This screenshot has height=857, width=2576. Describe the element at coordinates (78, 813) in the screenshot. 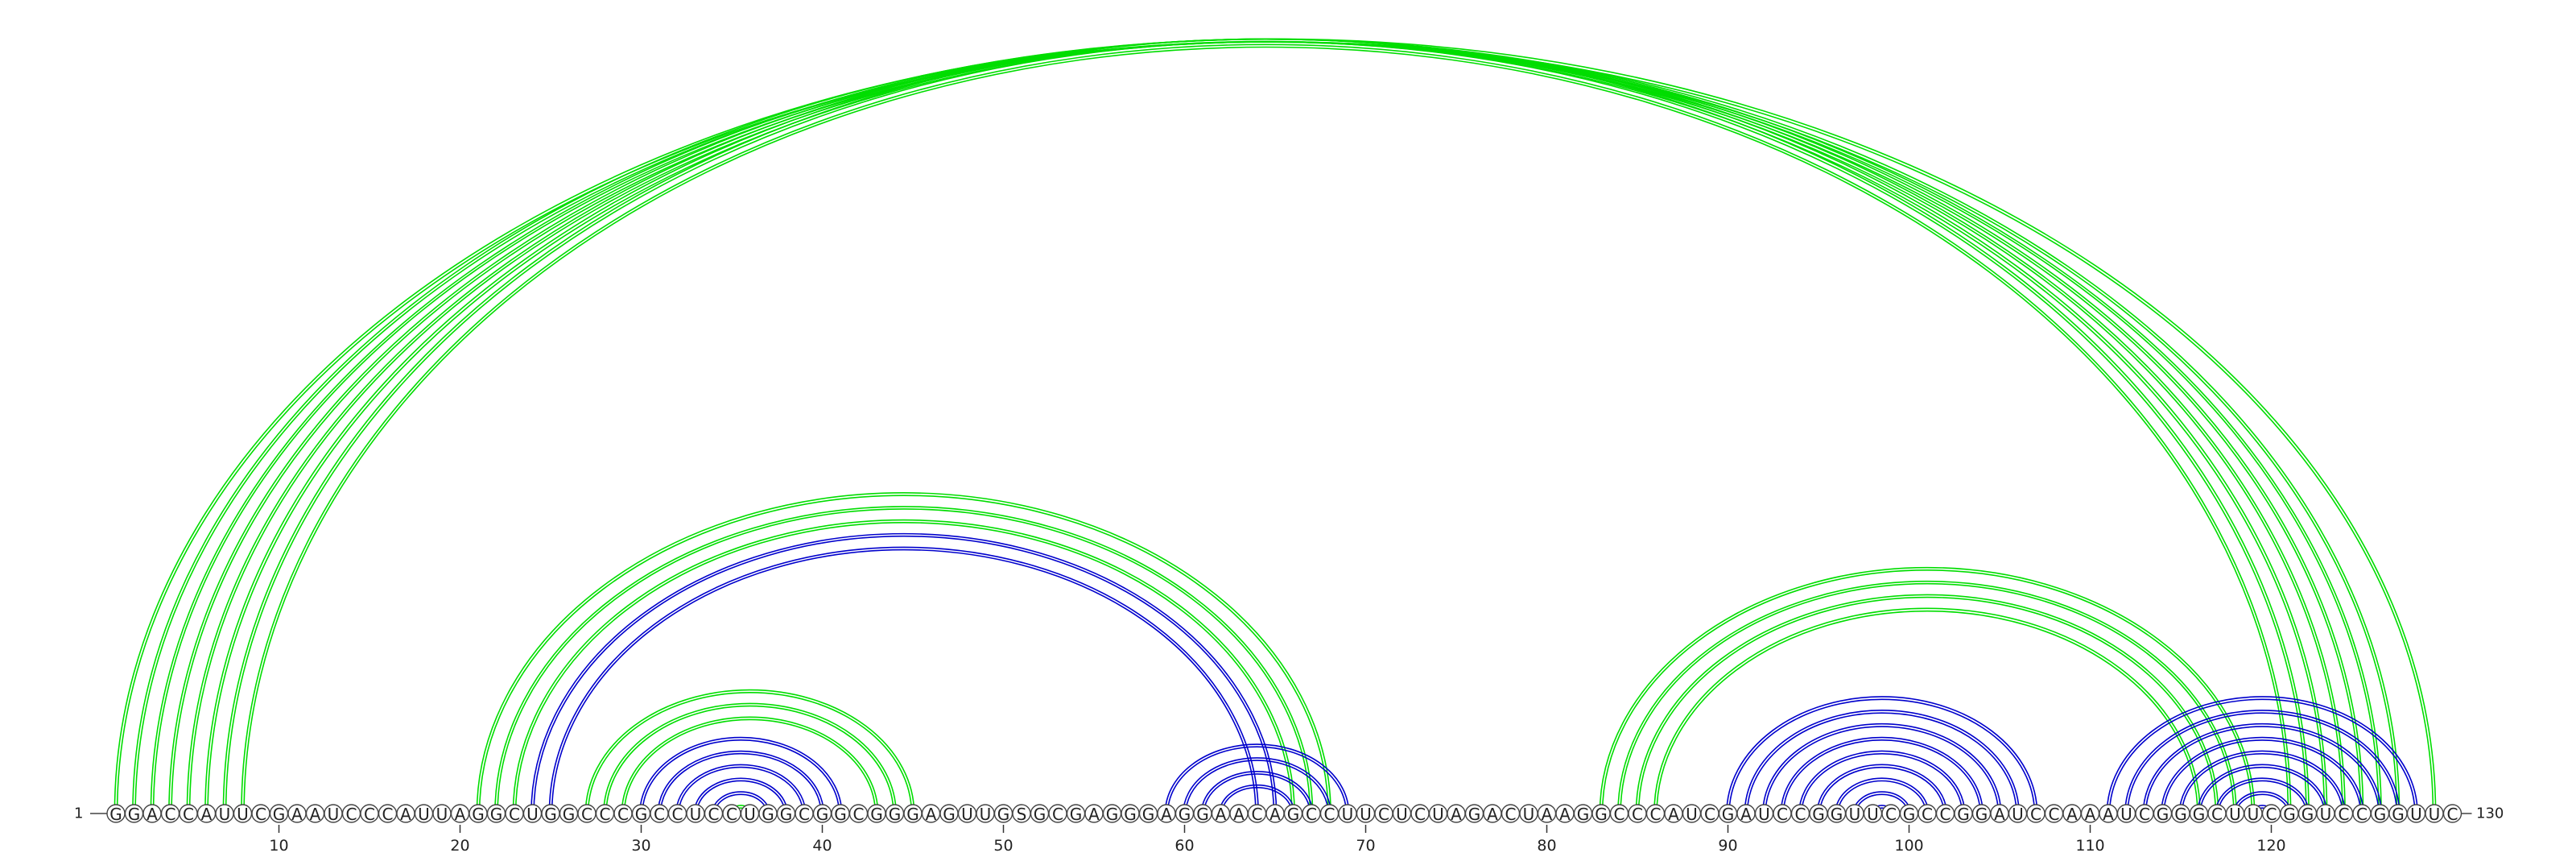

I see `sequence-start-label: 1` at that location.